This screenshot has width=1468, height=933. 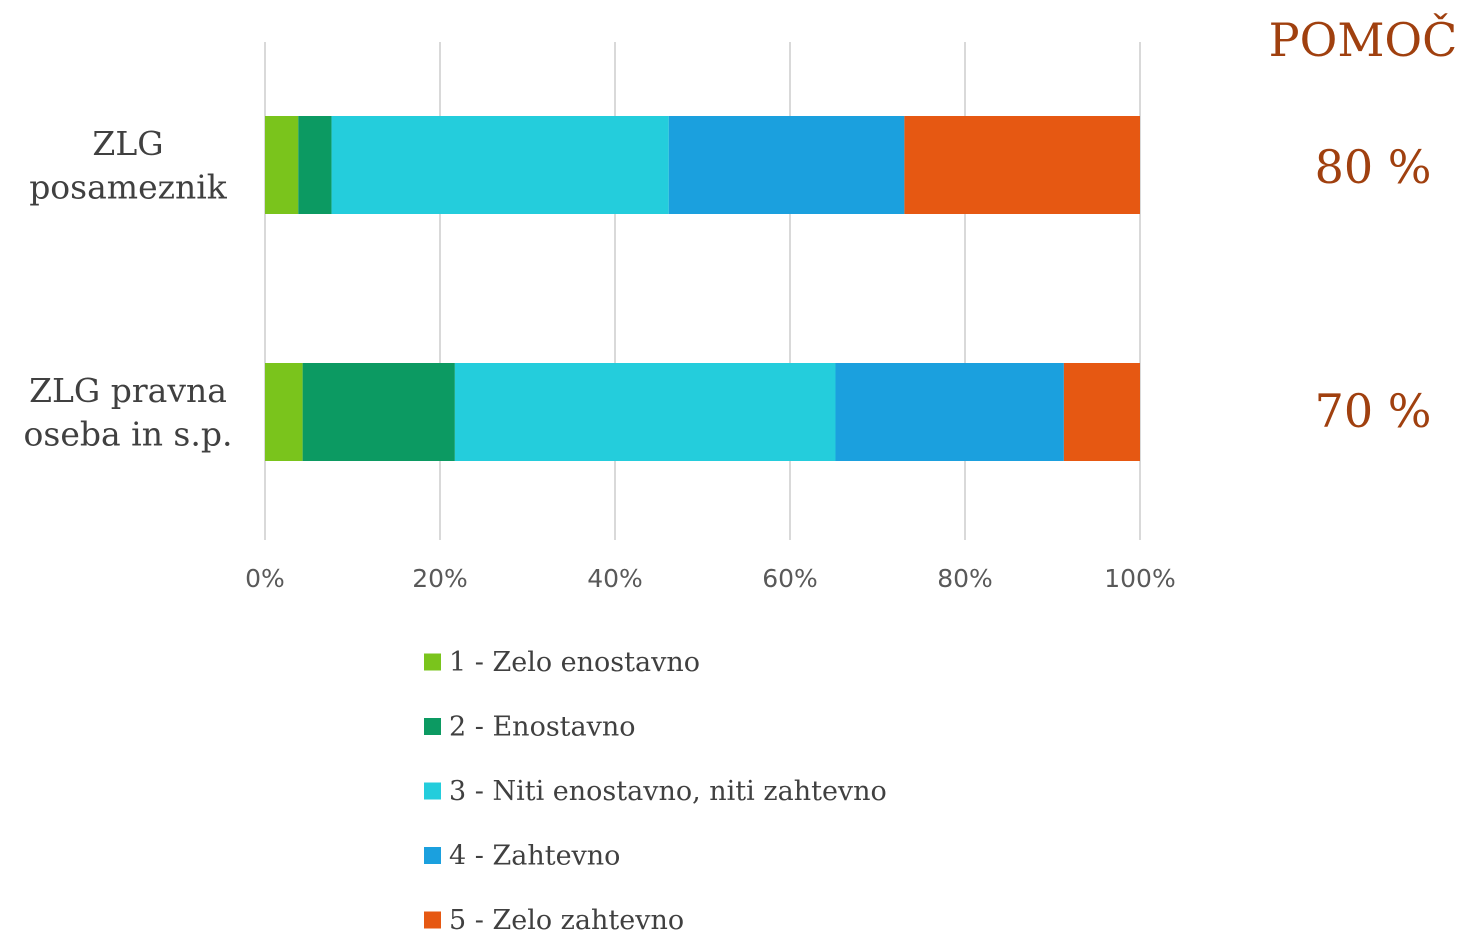 What do you see at coordinates (615, 578) in the screenshot?
I see `x-tick-label: 40%` at bounding box center [615, 578].